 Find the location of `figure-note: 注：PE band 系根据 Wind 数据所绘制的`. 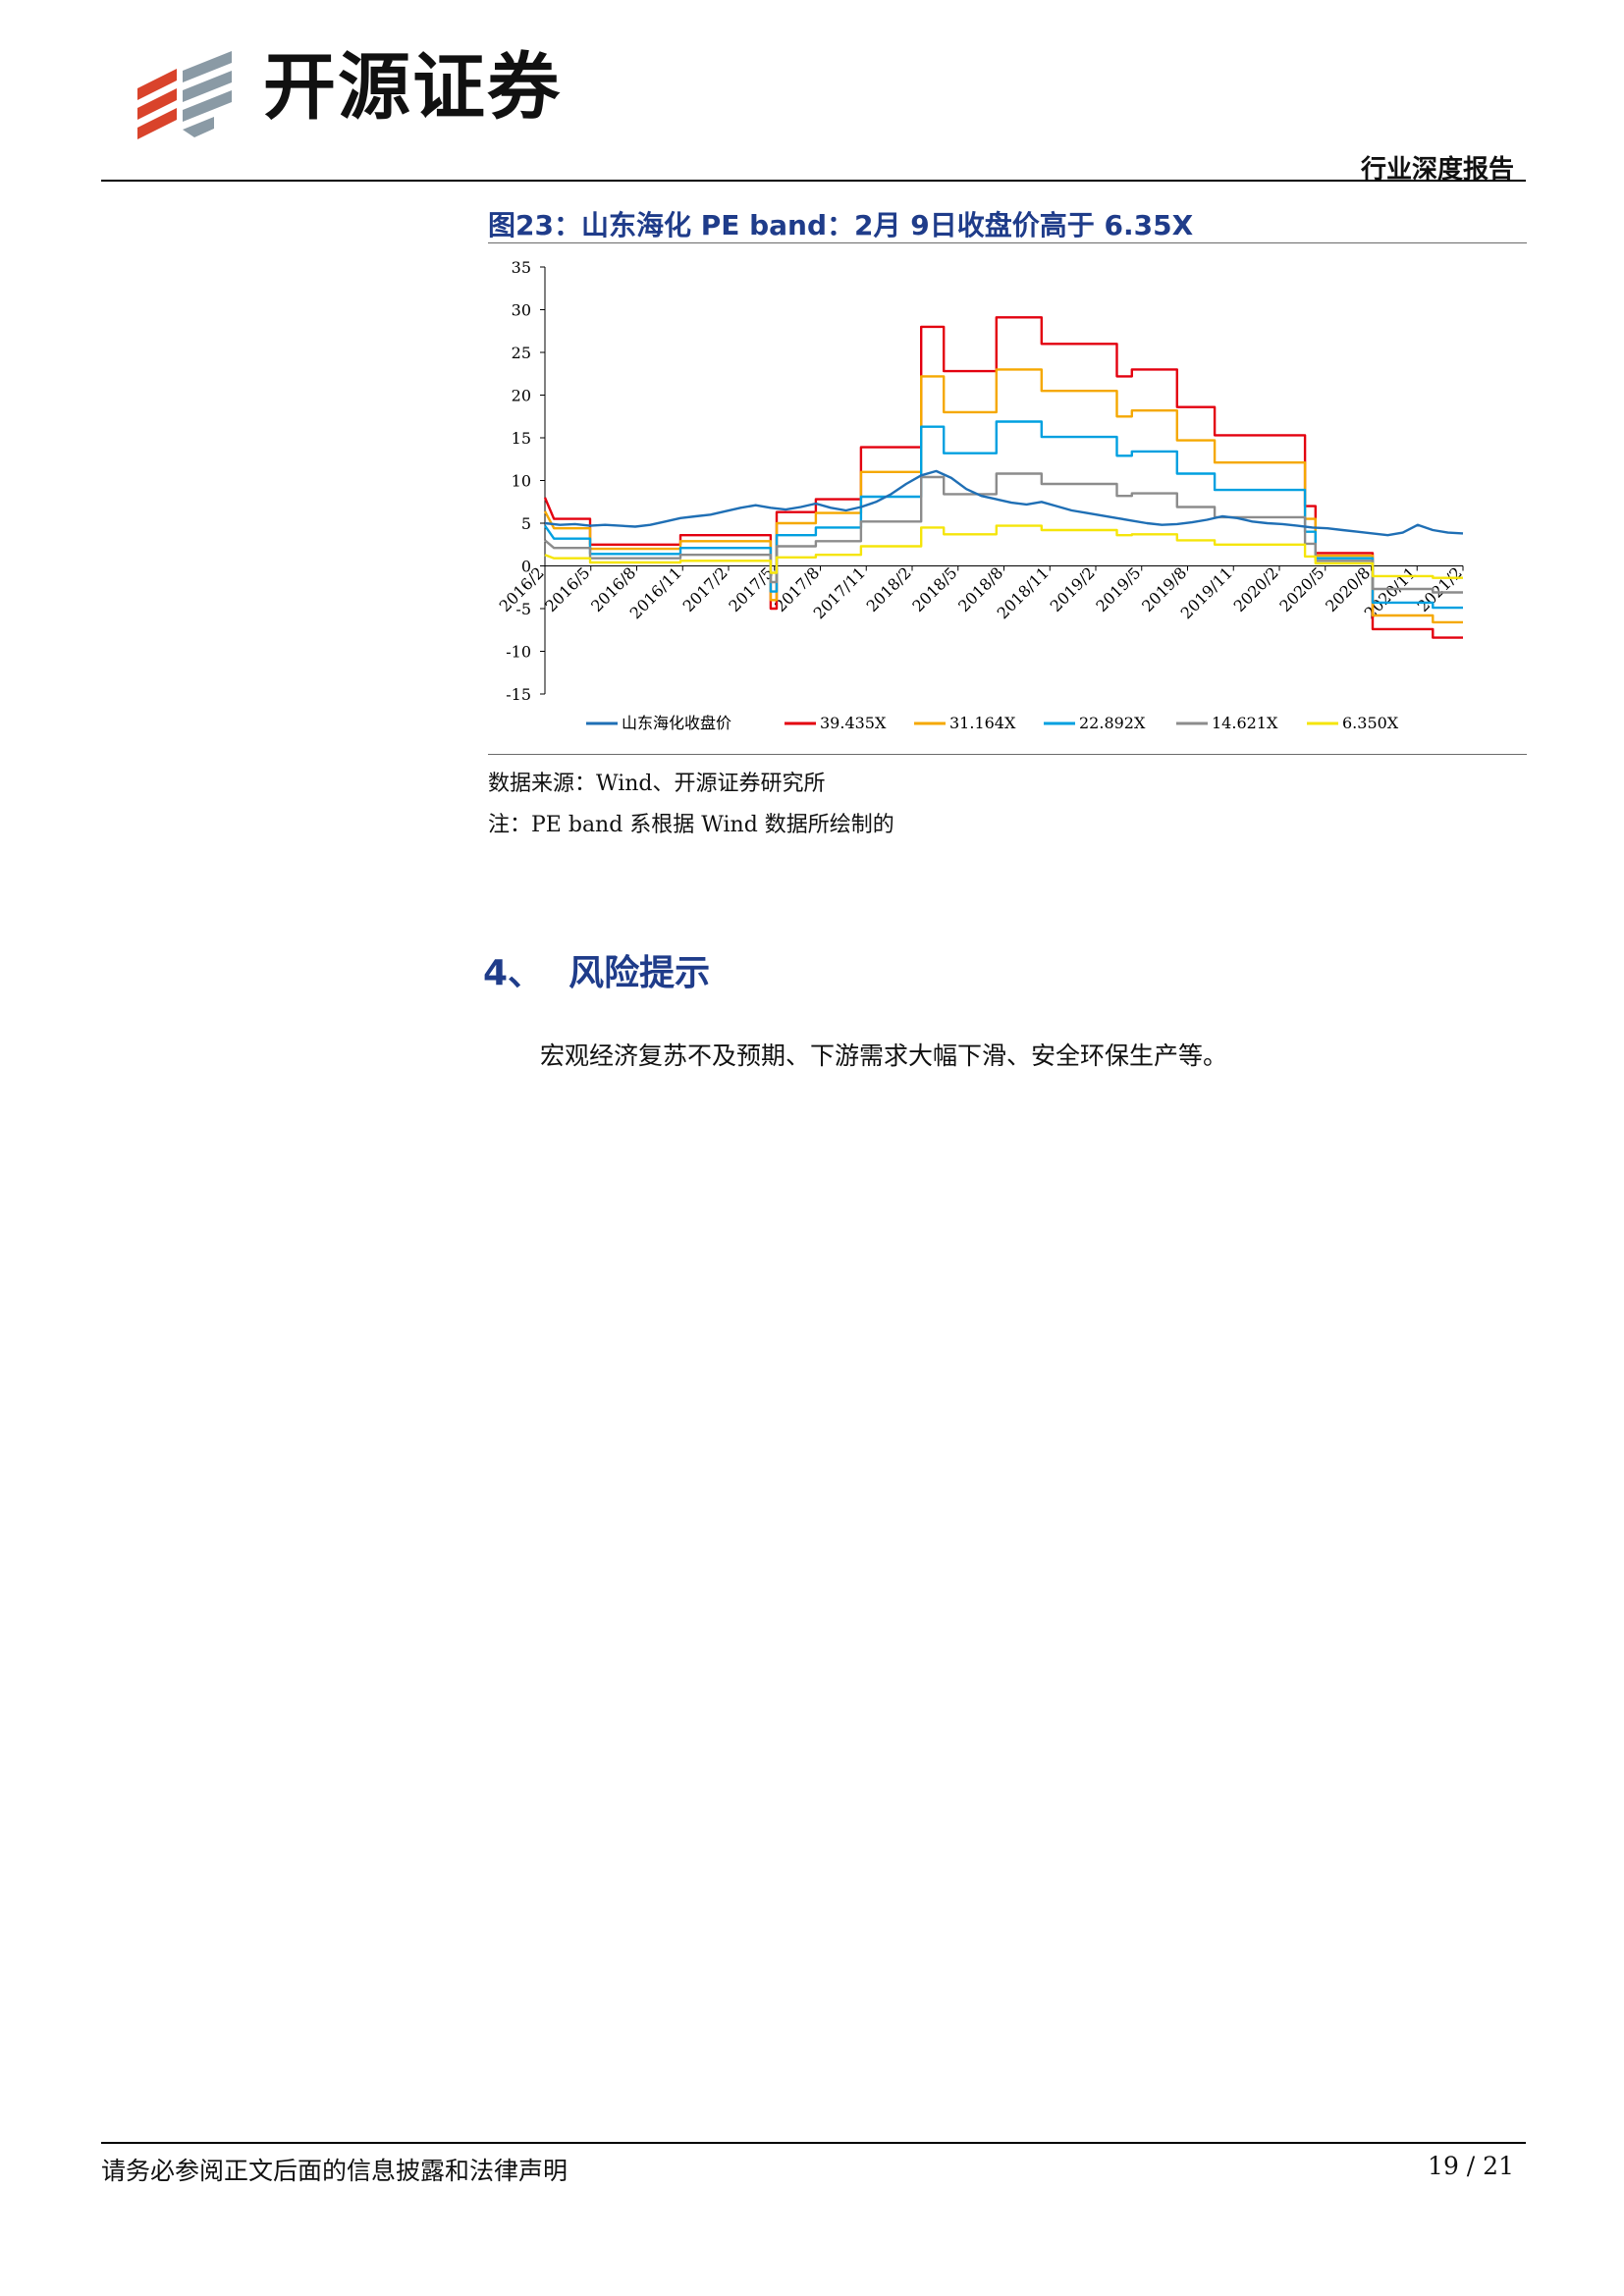

figure-note: 注：PE band 系根据 Wind 数据所绘制的 is located at coordinates (691, 825).